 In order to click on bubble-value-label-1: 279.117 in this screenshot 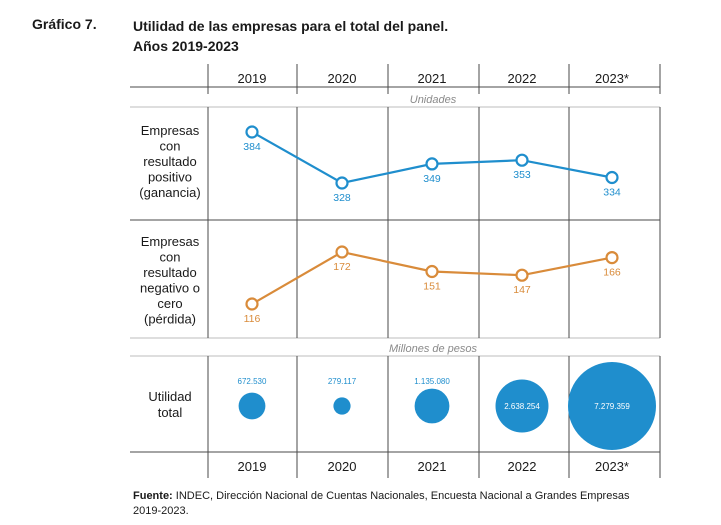, I will do `click(342, 381)`.